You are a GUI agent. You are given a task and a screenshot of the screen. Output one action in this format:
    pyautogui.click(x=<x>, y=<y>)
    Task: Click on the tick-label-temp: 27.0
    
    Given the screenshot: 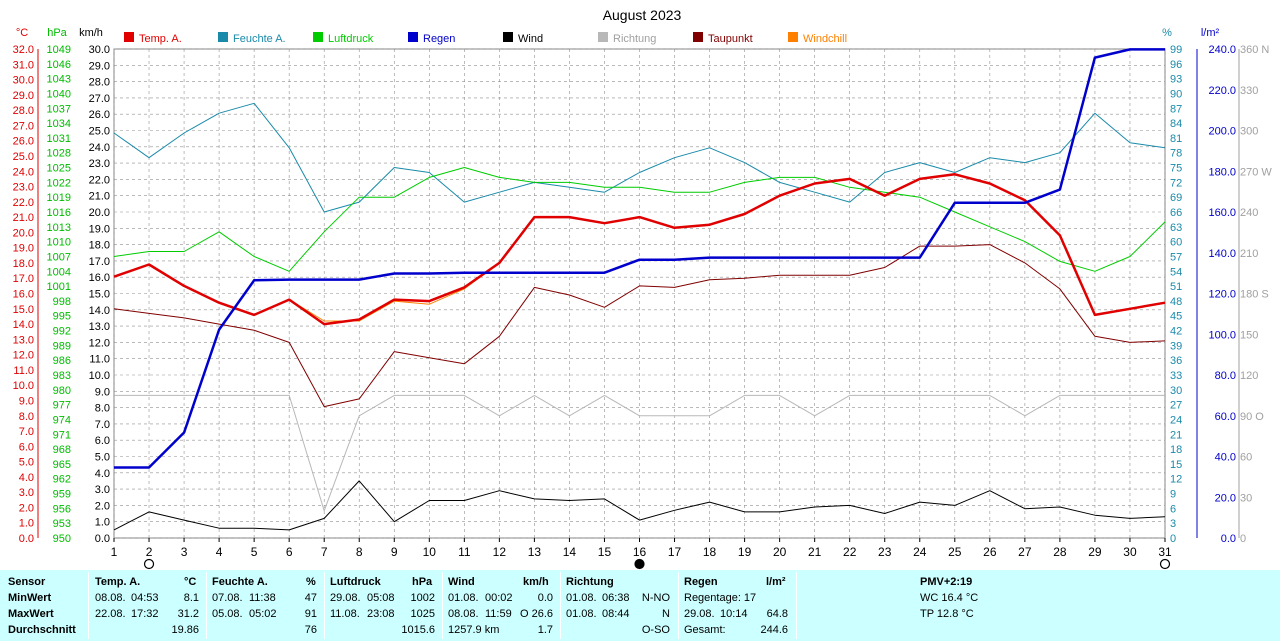 What is the action you would take?
    pyautogui.click(x=23, y=126)
    